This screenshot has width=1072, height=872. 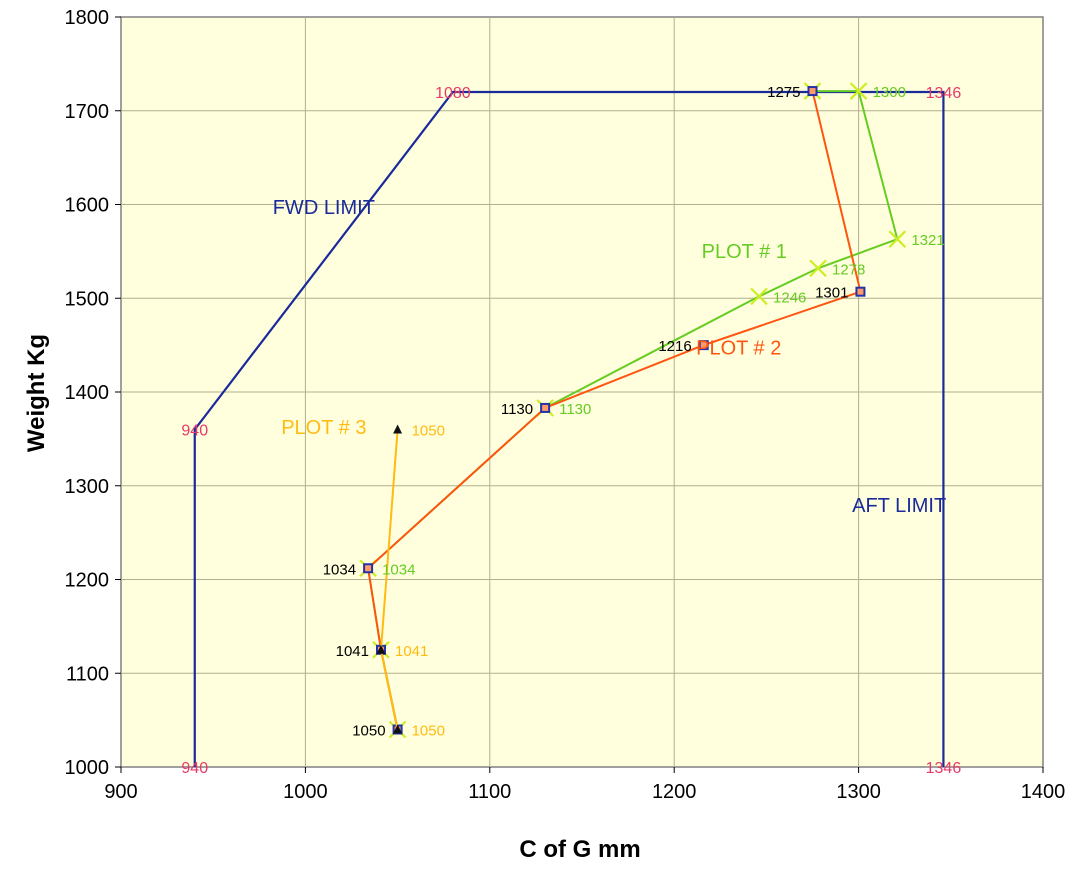 I want to click on series-name-label: PLOT # 1, so click(x=744, y=252).